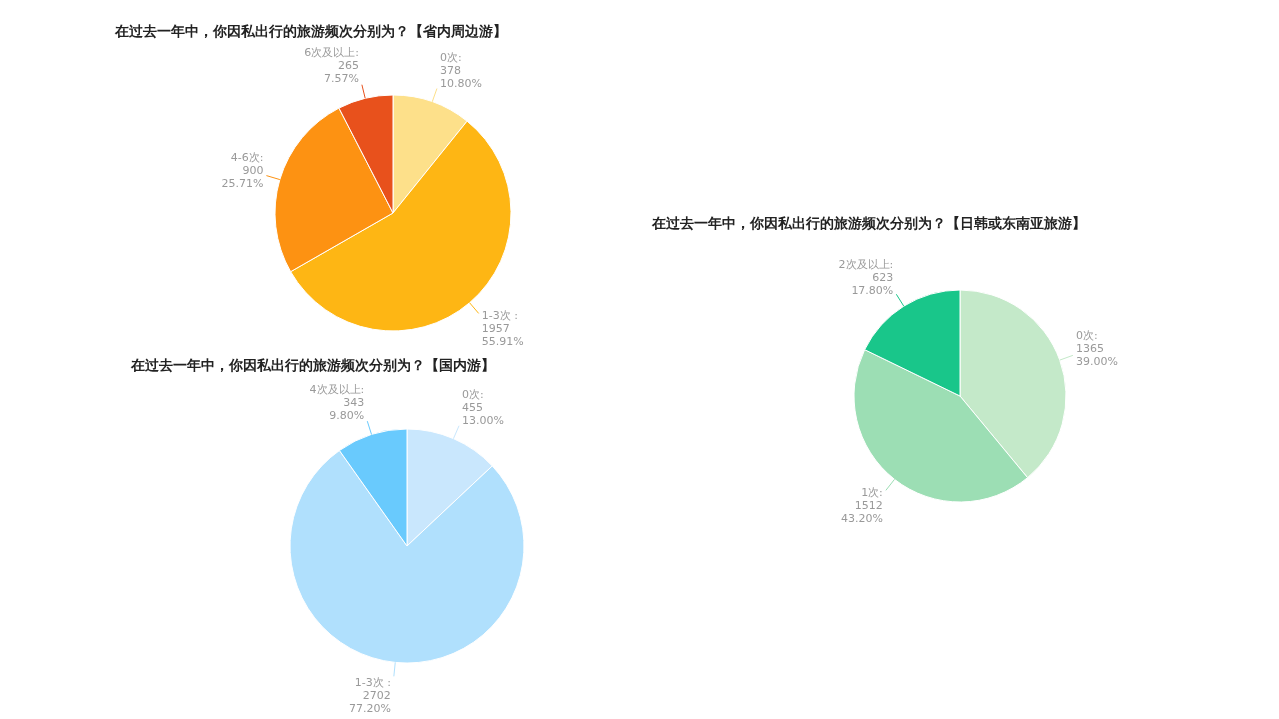  I want to click on slice-label: 6次及以上: 265 7.57%, so click(331, 66).